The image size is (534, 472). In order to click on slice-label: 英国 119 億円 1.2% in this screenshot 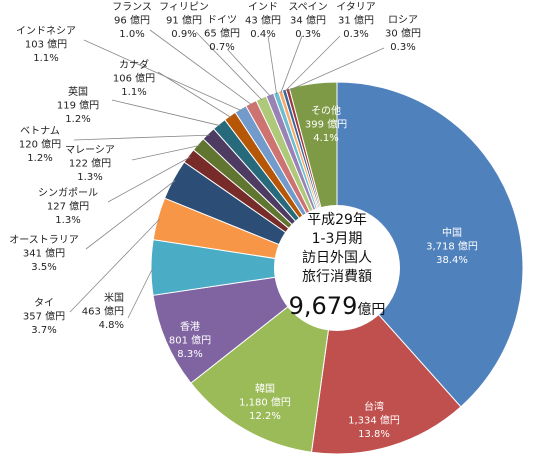, I will do `click(78, 105)`.